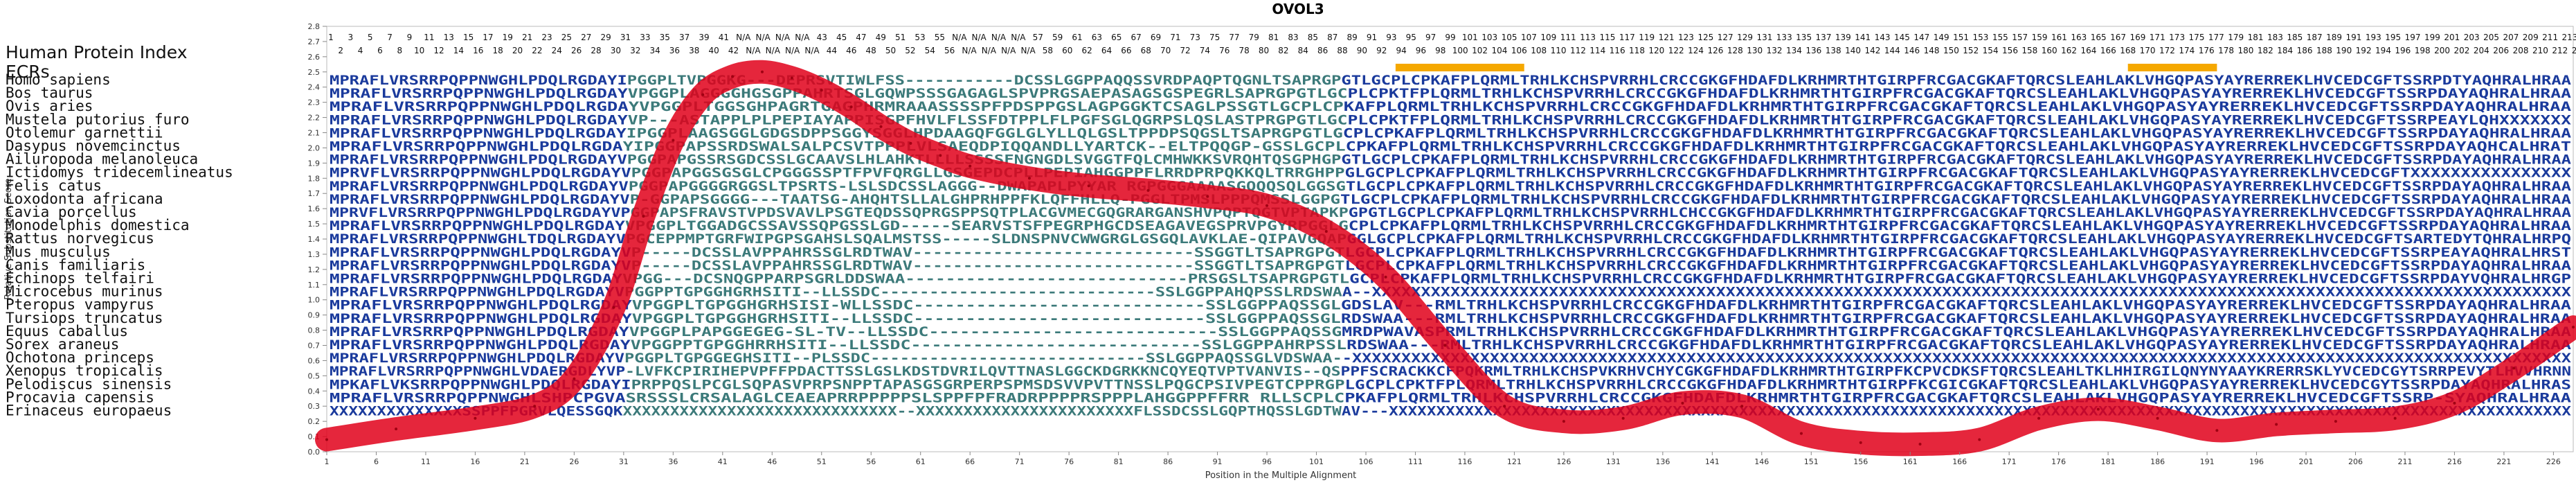 The image size is (2576, 485). I want to click on index-label-even: 178, so click(2226, 50).